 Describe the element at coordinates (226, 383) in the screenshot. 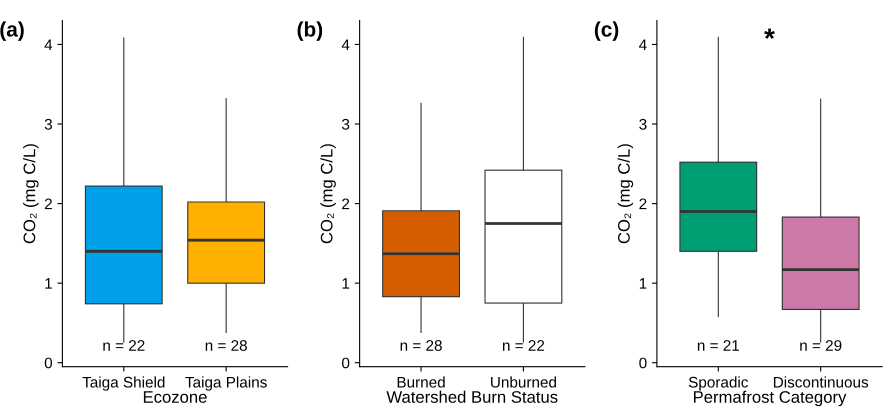

I see `x-tick-label: Taiga Plains` at that location.